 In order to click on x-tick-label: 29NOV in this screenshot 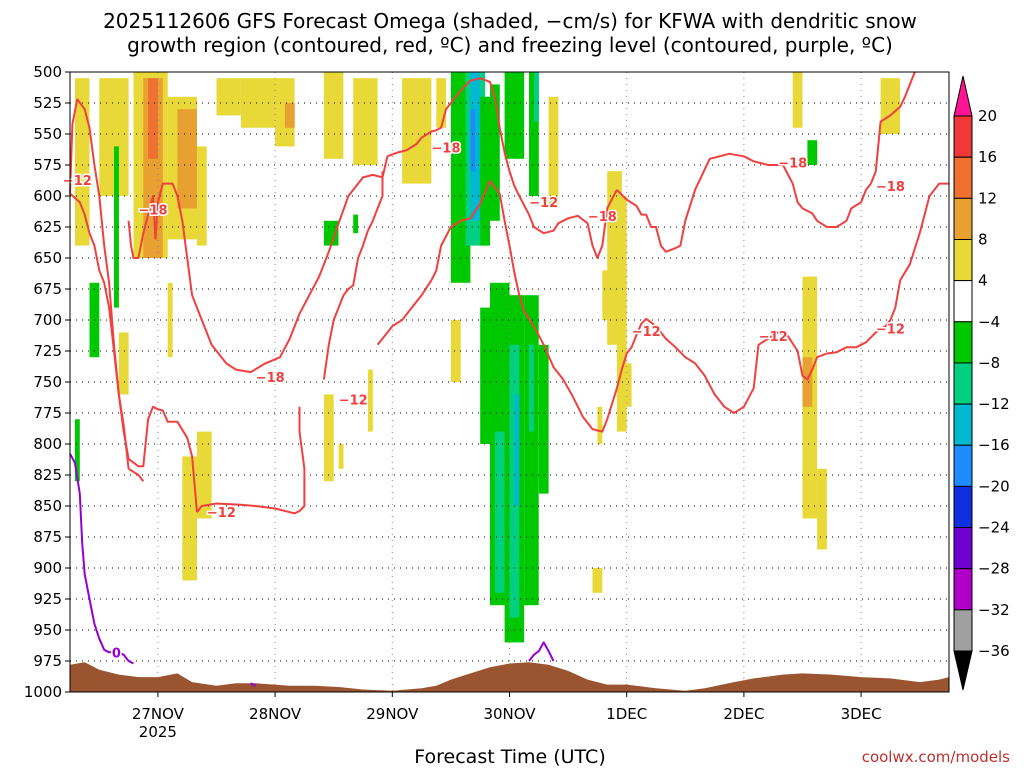, I will do `click(392, 714)`.